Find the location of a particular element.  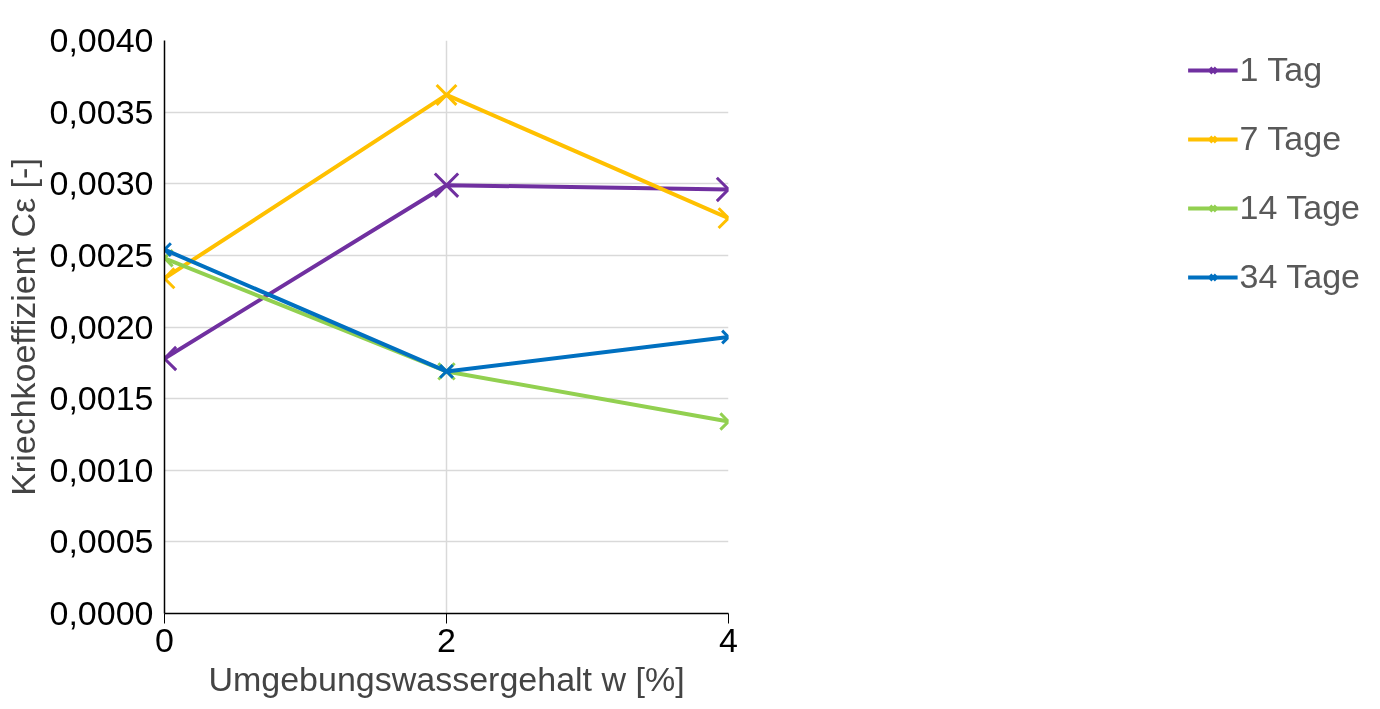

legend-label: 1 Tag is located at coordinates (1281, 69).